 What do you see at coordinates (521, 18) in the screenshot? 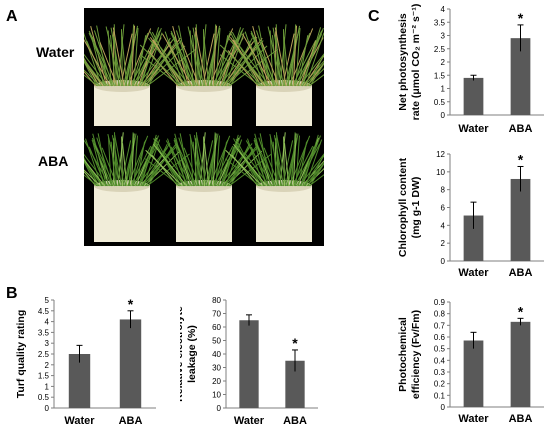
I see `significance-marker: *` at bounding box center [521, 18].